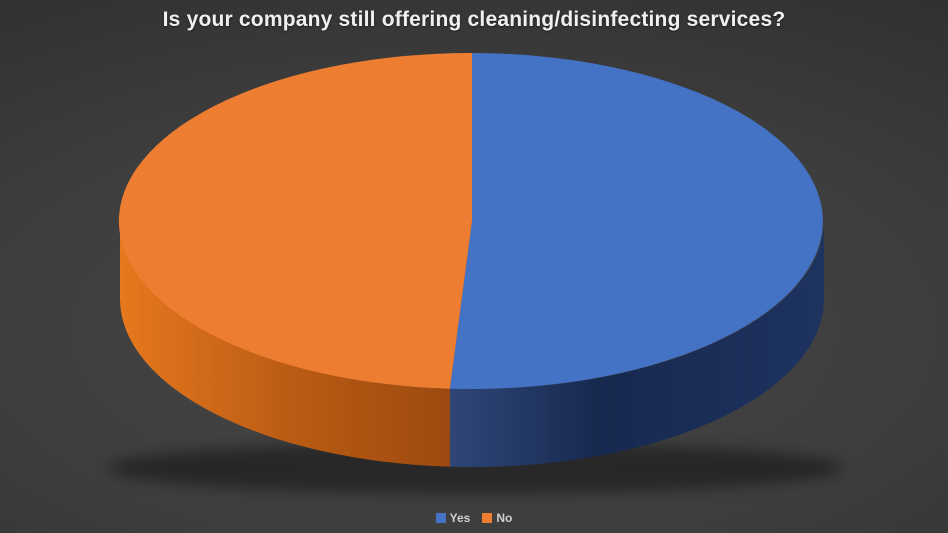  Describe the element at coordinates (440, 518) in the screenshot. I see `legend-swatch-yes` at that location.